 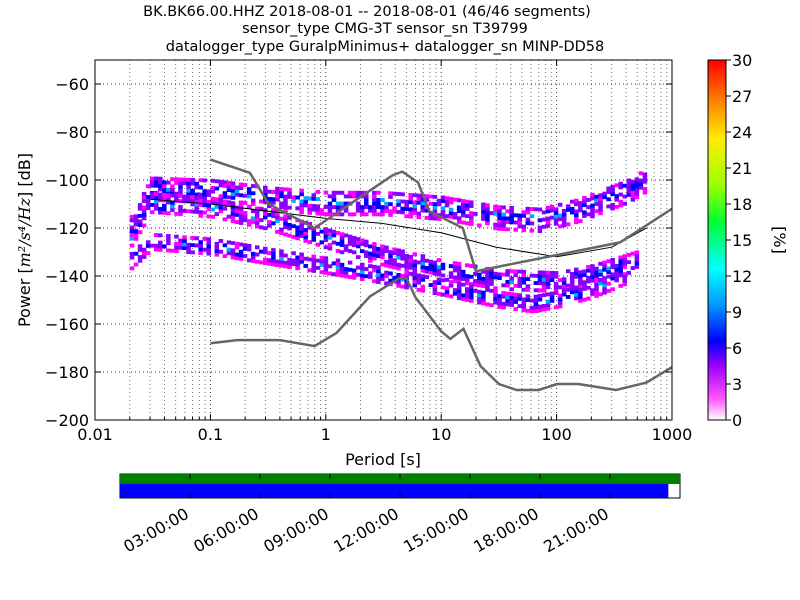 I want to click on y-tick-label: −80, so click(x=72, y=132).